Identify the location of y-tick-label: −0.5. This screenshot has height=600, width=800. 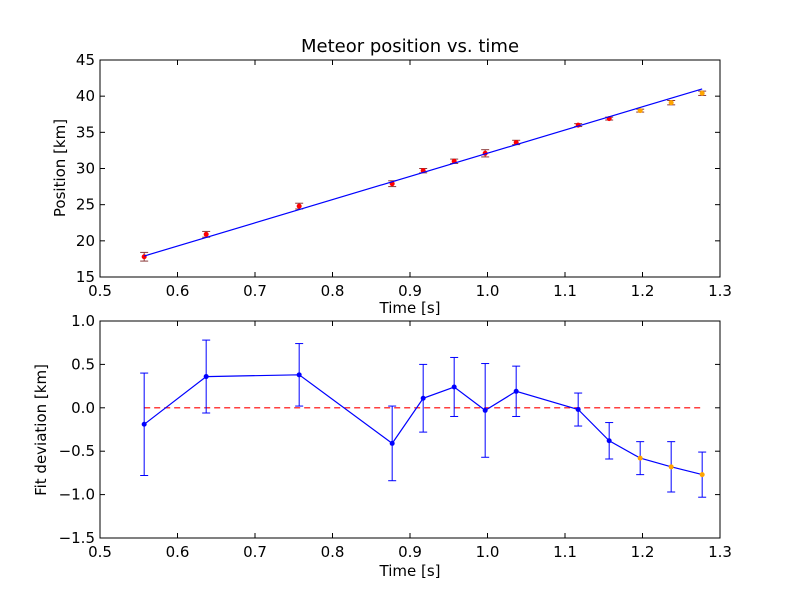
(77, 451).